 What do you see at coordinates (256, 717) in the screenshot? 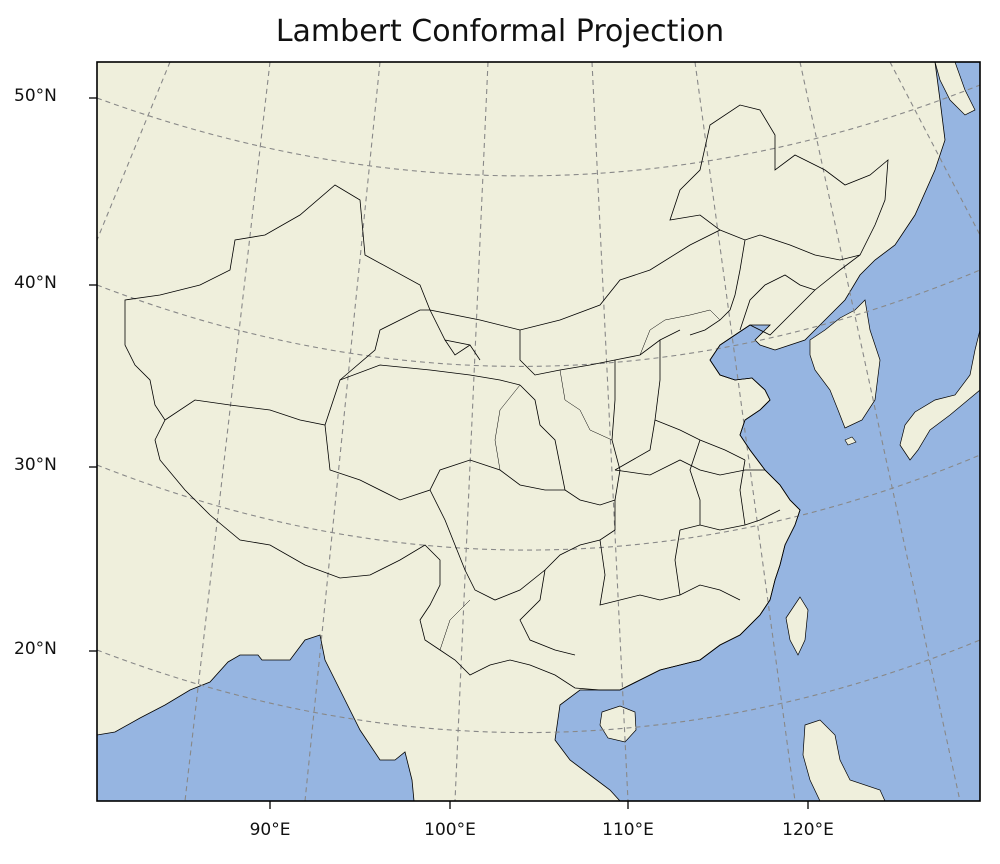
I see `bay-of-bengal` at bounding box center [256, 717].